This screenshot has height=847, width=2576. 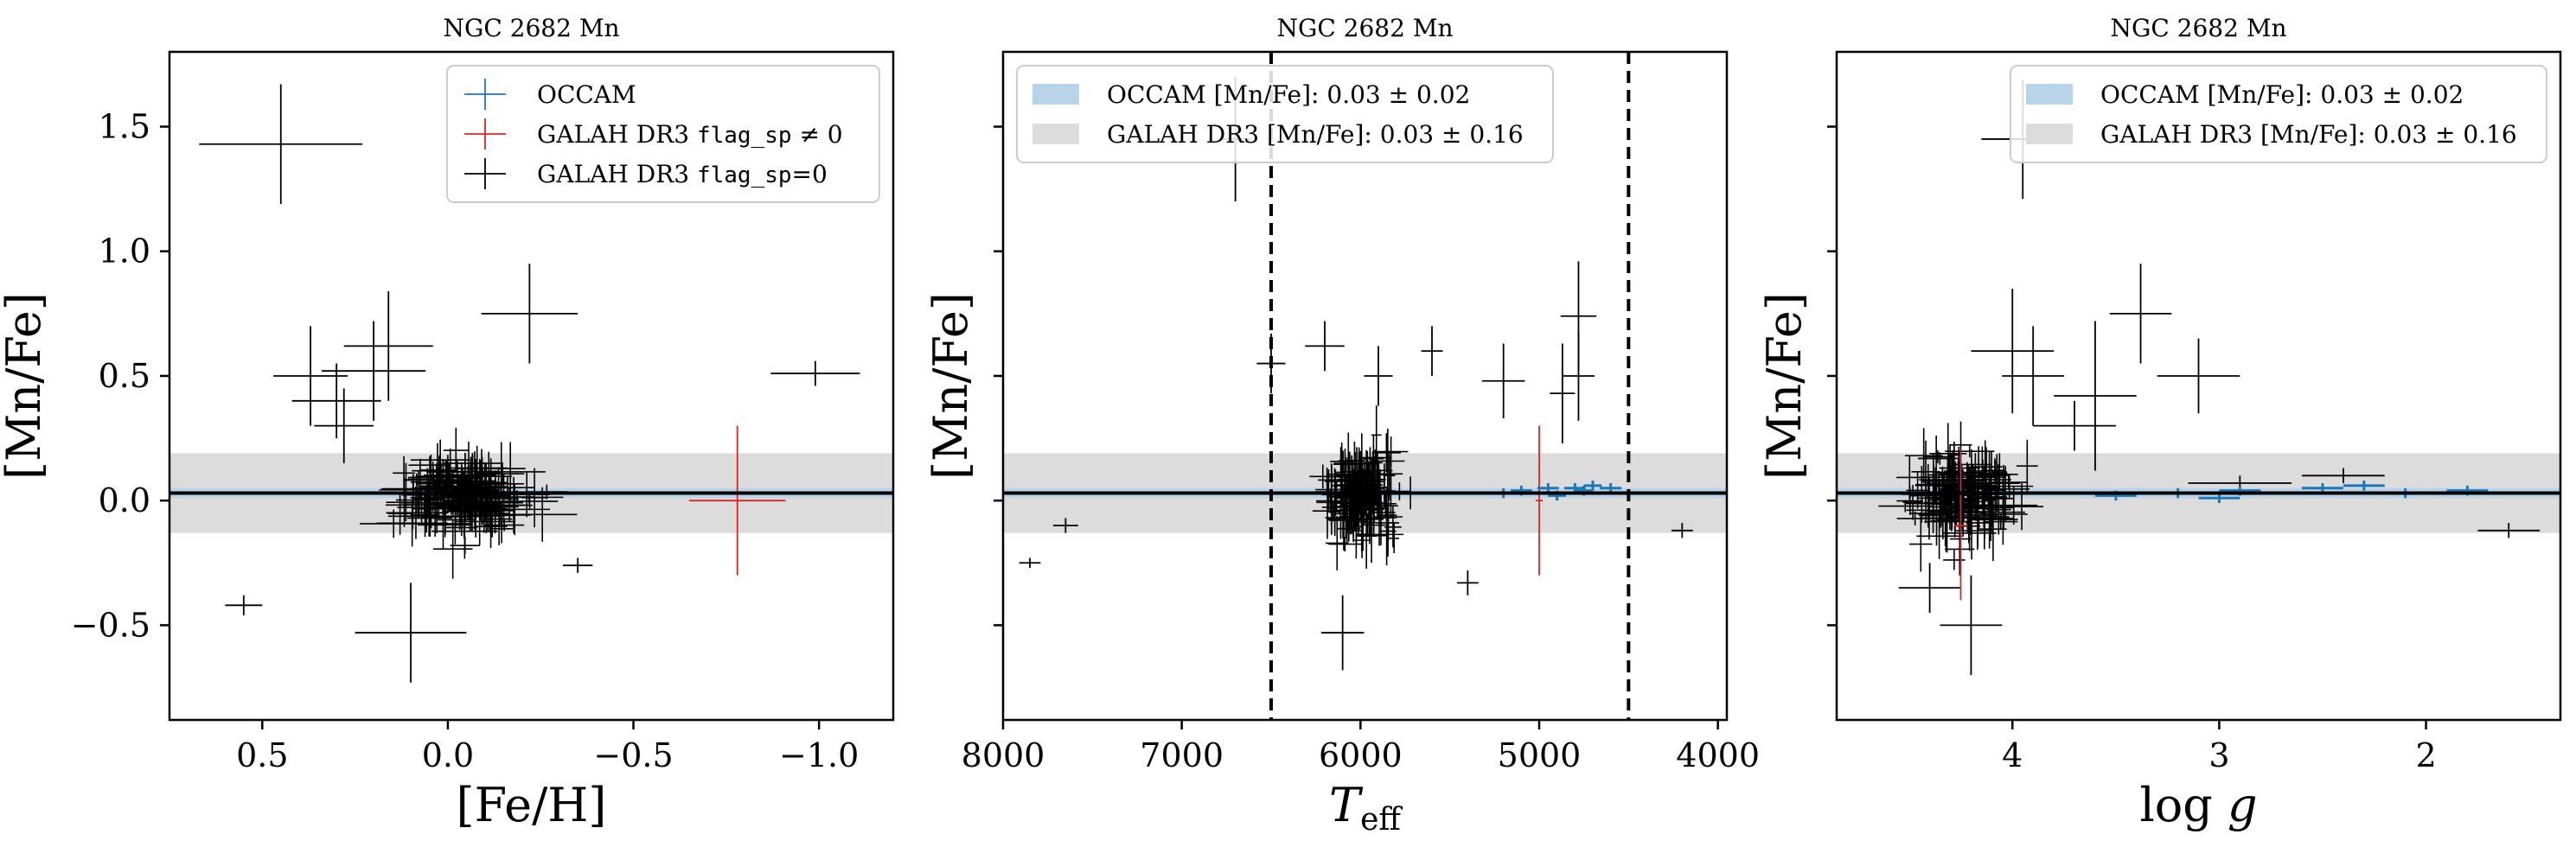 What do you see at coordinates (124, 500) in the screenshot?
I see `y-tick-label: 0.0` at bounding box center [124, 500].